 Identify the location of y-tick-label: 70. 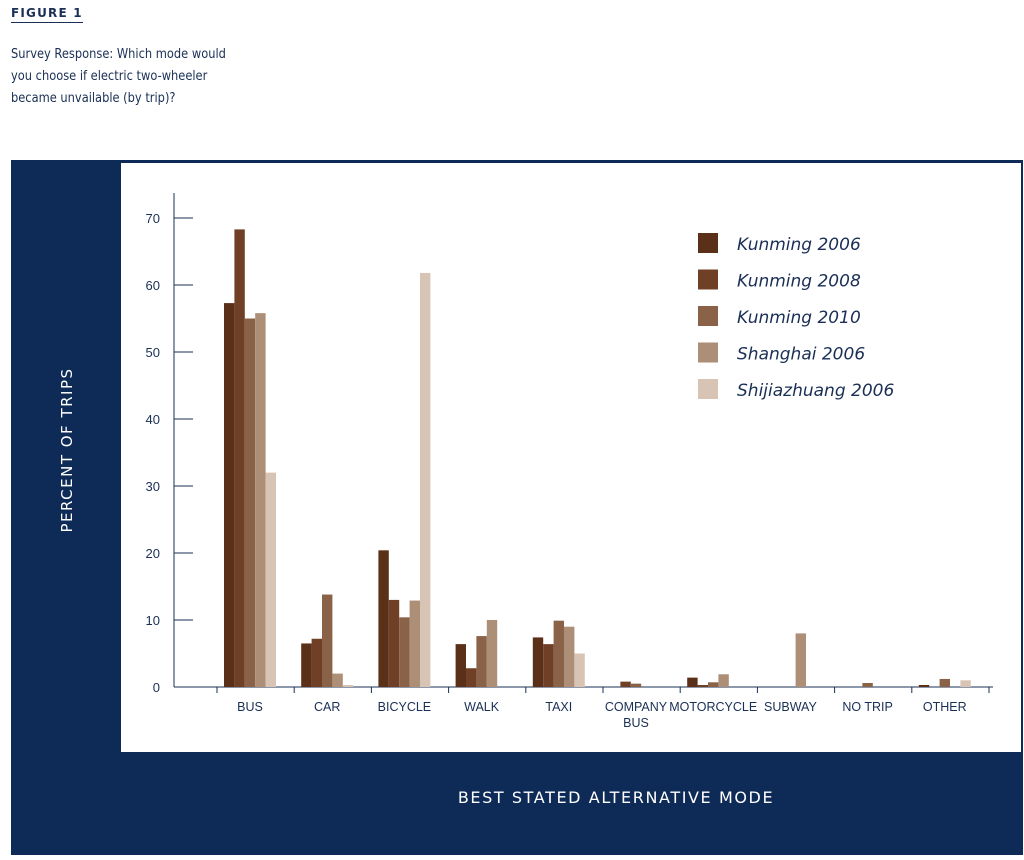
(153, 218).